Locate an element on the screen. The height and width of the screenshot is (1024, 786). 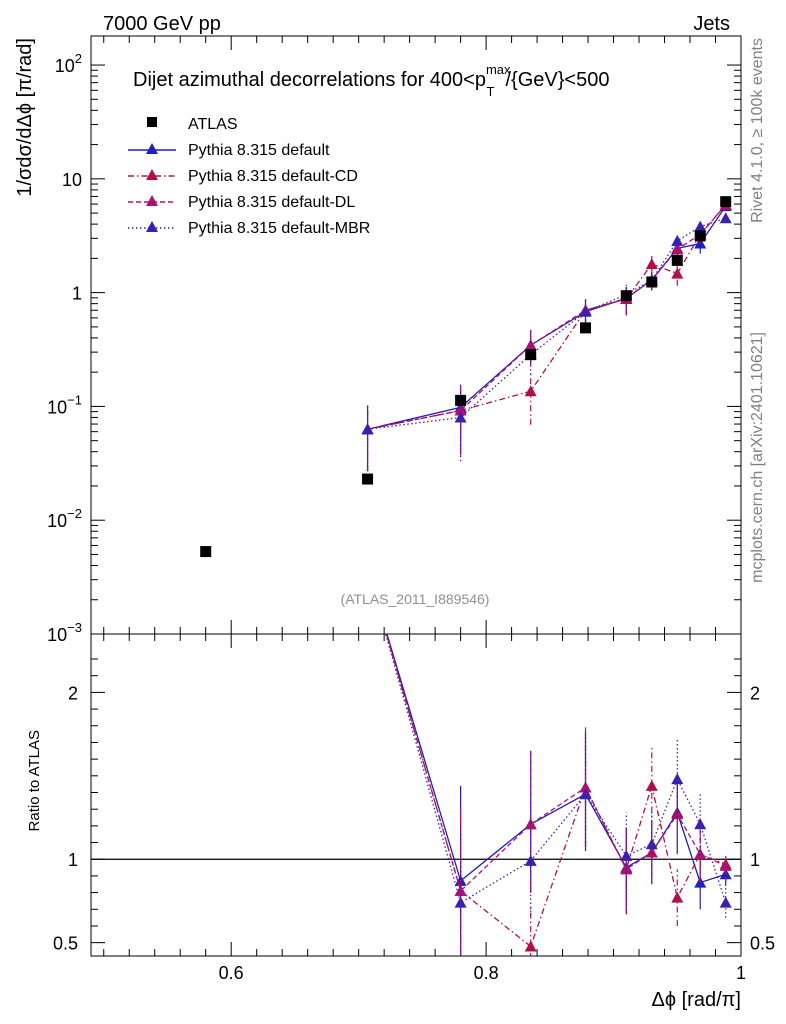
y-tick-label: 10⁻² is located at coordinates (64, 518).